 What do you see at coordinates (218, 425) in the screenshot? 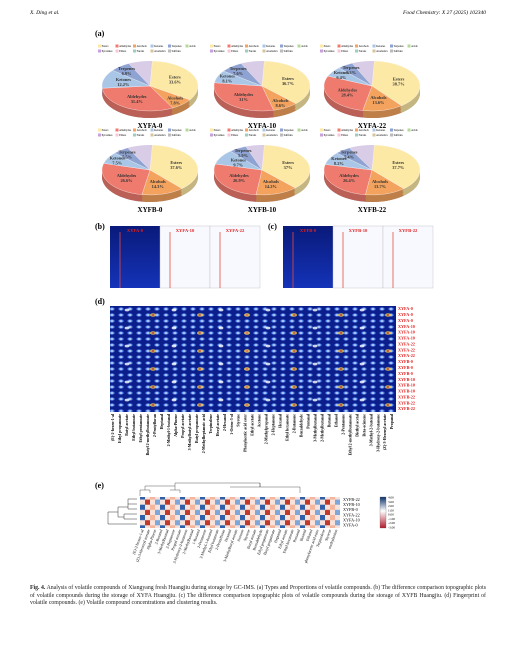
I see `fingerprint-compound: Hexyl acetate` at bounding box center [218, 425].